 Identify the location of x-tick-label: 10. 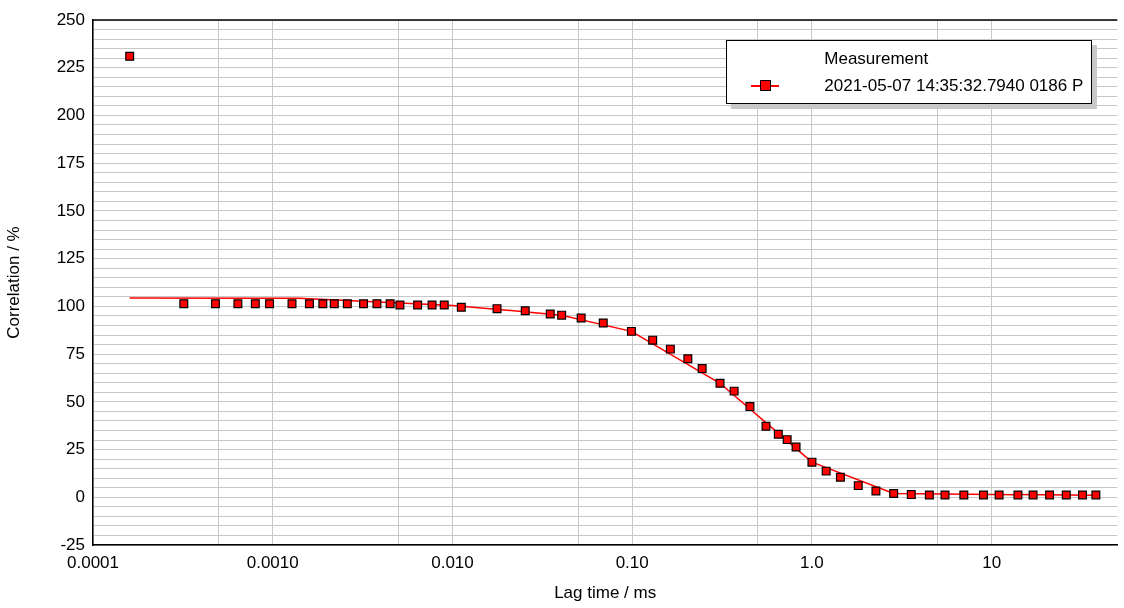
(992, 562).